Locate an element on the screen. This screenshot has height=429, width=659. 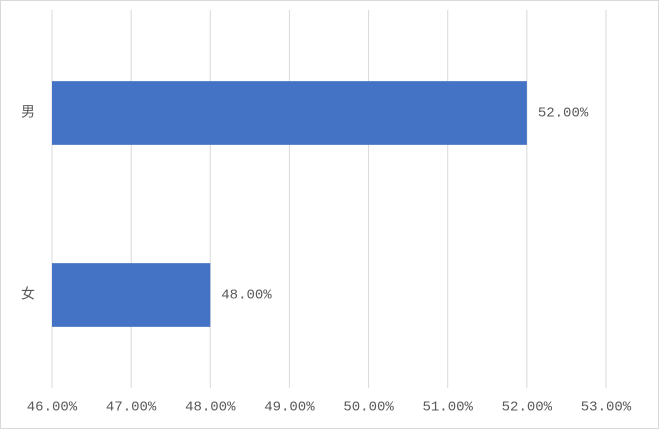
data-label: 48.00% is located at coordinates (246, 296).